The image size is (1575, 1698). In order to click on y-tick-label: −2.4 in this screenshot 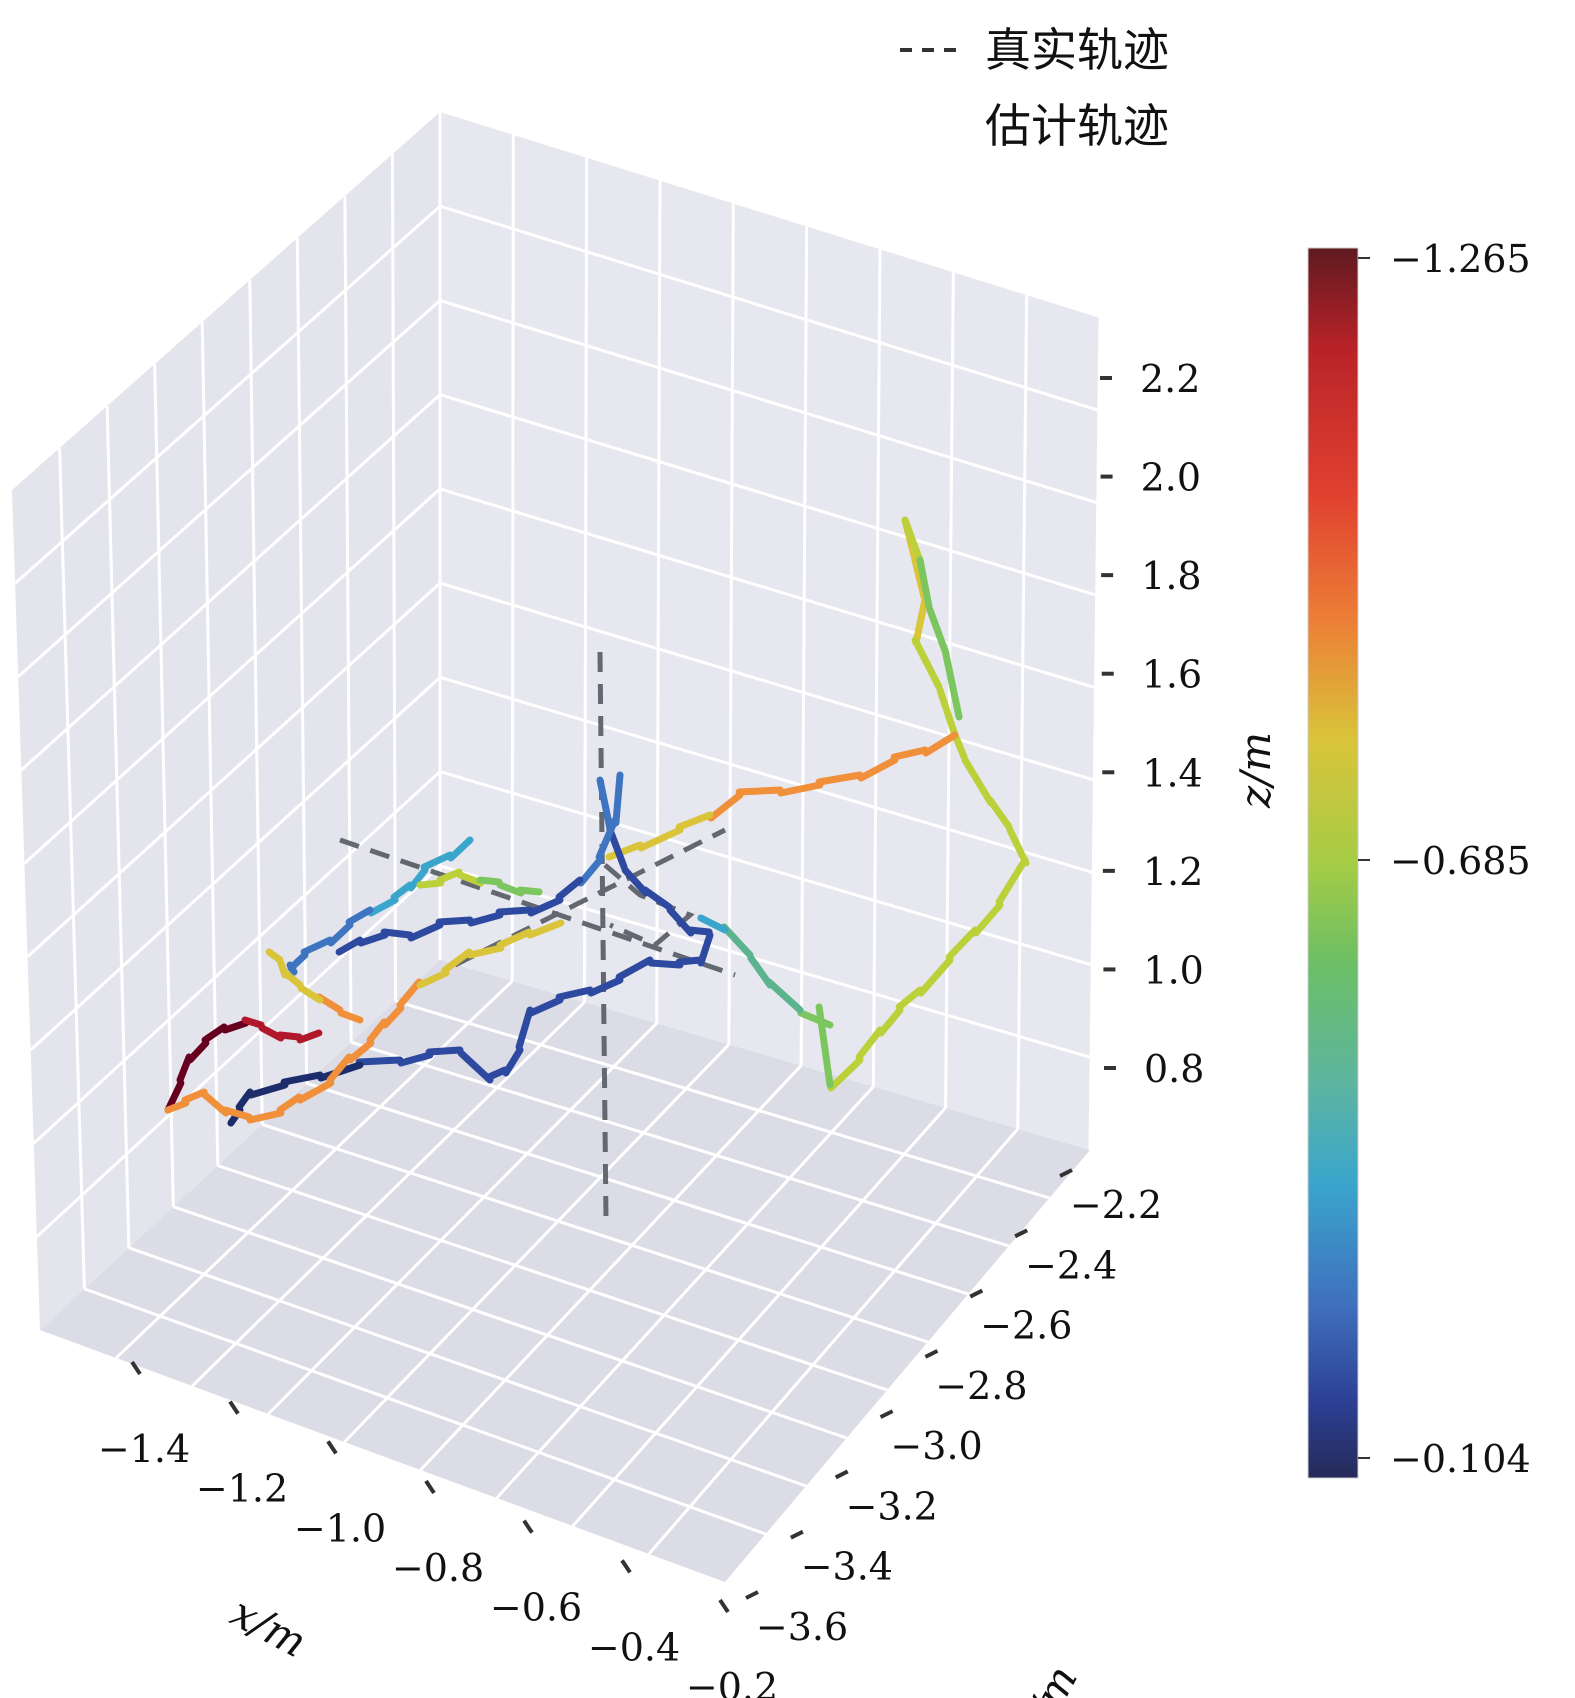, I will do `click(1071, 1265)`.